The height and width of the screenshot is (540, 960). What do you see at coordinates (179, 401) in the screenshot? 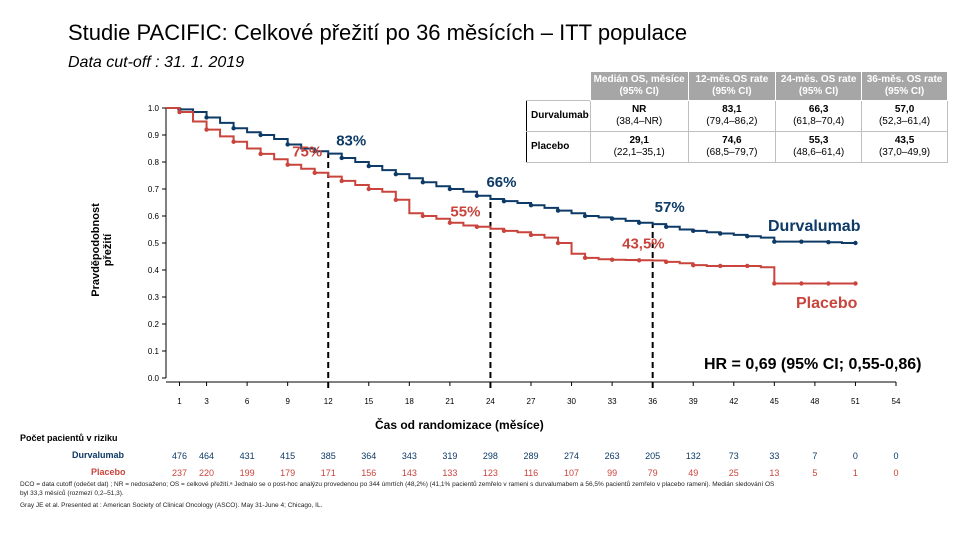
I see `x-tick-label: 1` at bounding box center [179, 401].